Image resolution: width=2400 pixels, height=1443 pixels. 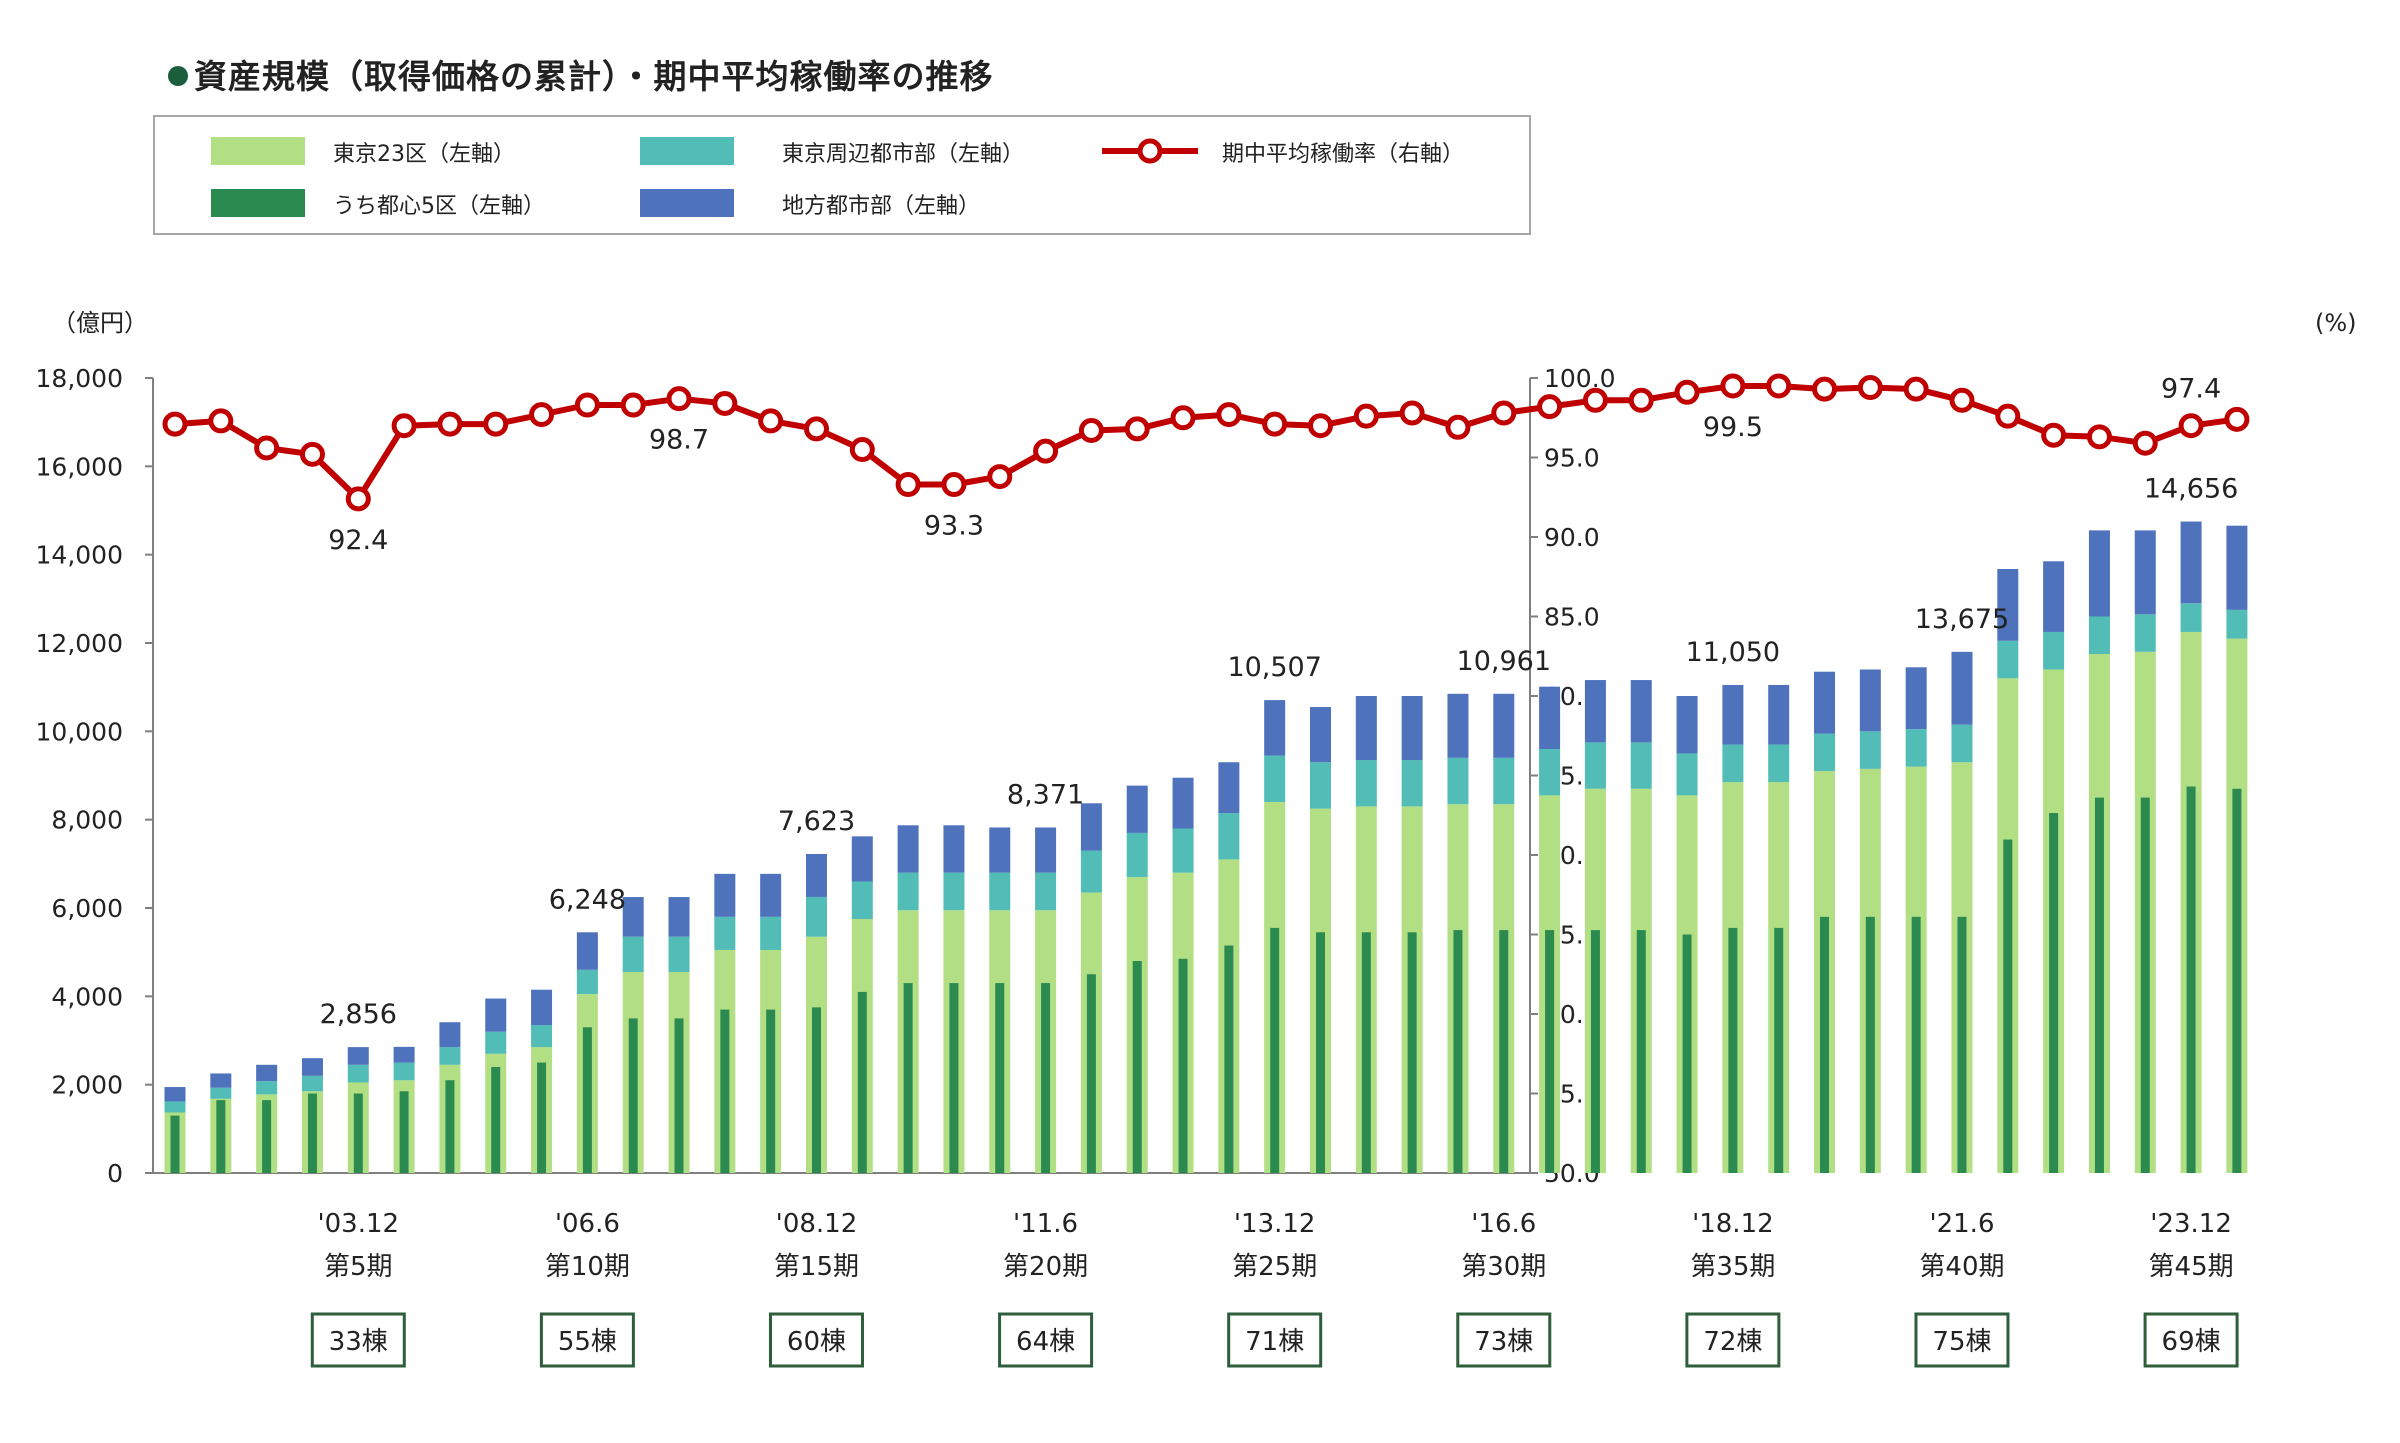 What do you see at coordinates (1580, 378) in the screenshot?
I see `right-tick-label: 100.0` at bounding box center [1580, 378].